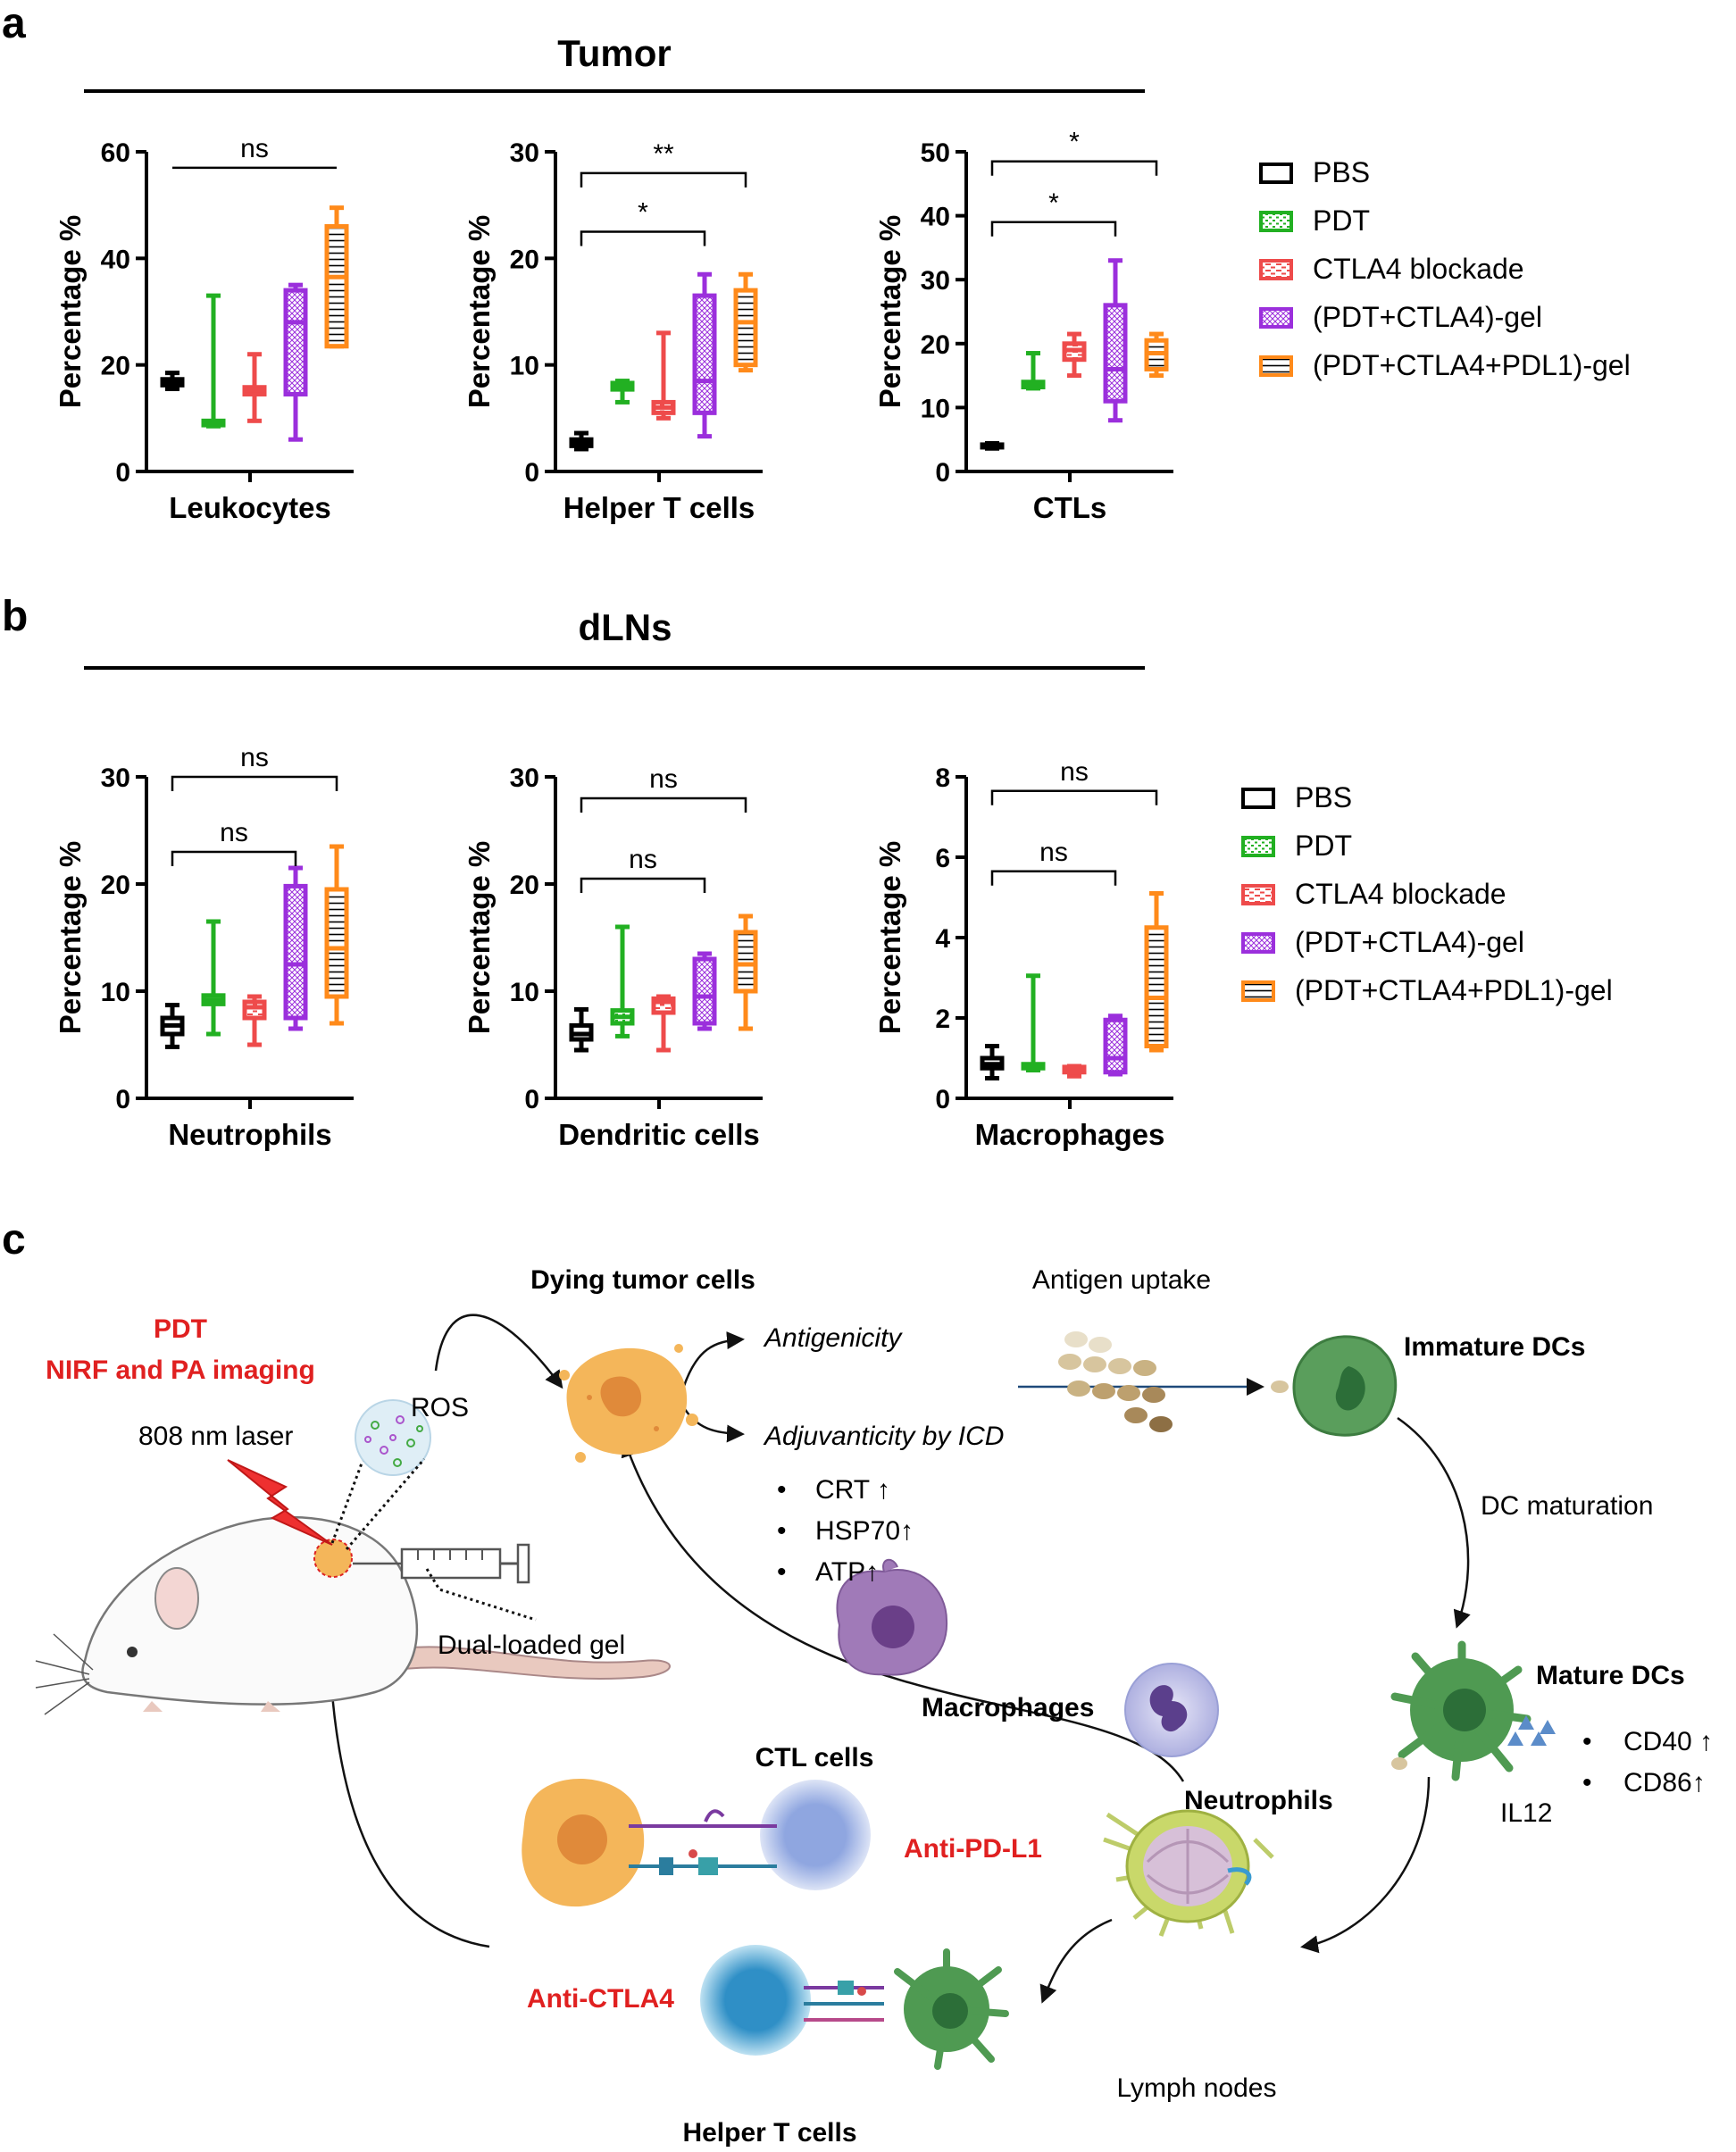  I want to click on legend-b-swatch-pdt, so click(1258, 846).